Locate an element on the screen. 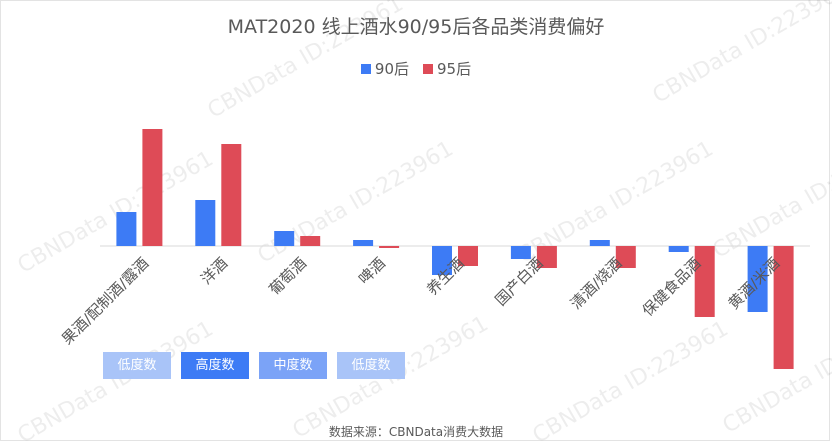 Image resolution: width=832 pixels, height=443 pixels. degree-tag: 中度数 is located at coordinates (293, 365).